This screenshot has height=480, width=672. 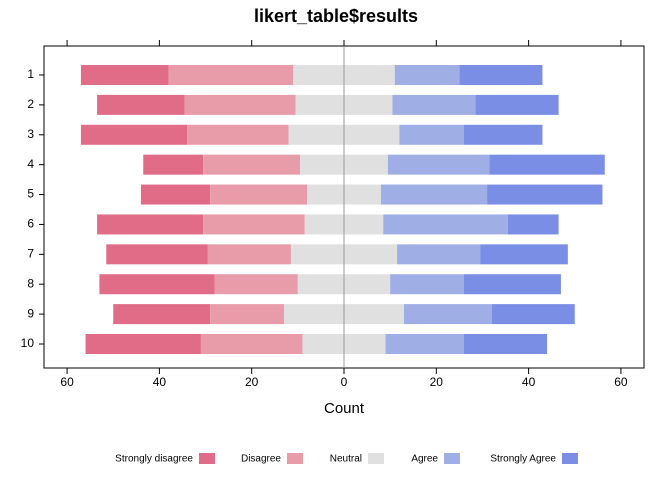 What do you see at coordinates (30, 283) in the screenshot?
I see `y-tick-label: 8` at bounding box center [30, 283].